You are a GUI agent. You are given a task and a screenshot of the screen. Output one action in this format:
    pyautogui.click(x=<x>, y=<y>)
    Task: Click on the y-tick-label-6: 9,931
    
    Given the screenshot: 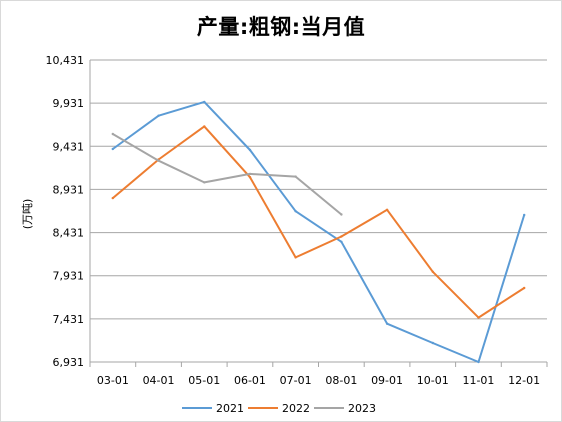 What is the action you would take?
    pyautogui.click(x=69, y=103)
    